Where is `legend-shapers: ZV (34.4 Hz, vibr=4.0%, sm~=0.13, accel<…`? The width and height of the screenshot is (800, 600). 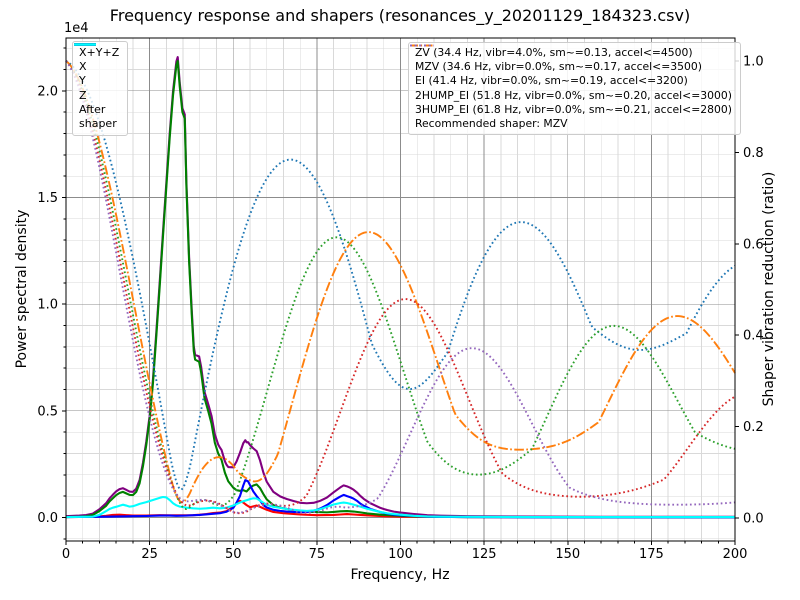
legend-shapers: ZV (34.4 Hz, vibr=4.0%, sm~=0.13, accel<… is located at coordinates (574, 89).